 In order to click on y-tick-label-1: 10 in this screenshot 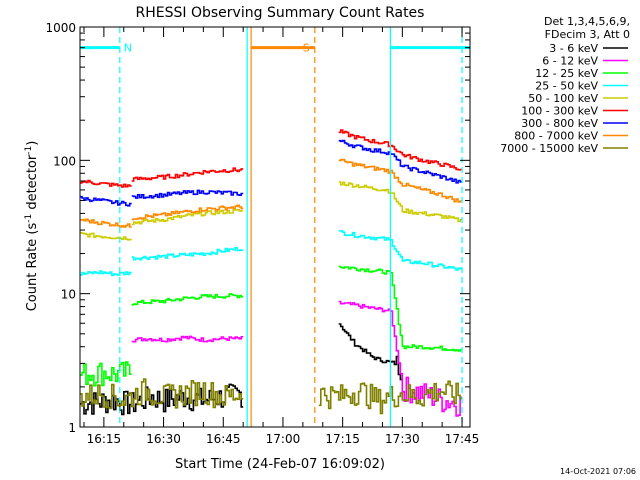, I will do `click(68, 295)`.